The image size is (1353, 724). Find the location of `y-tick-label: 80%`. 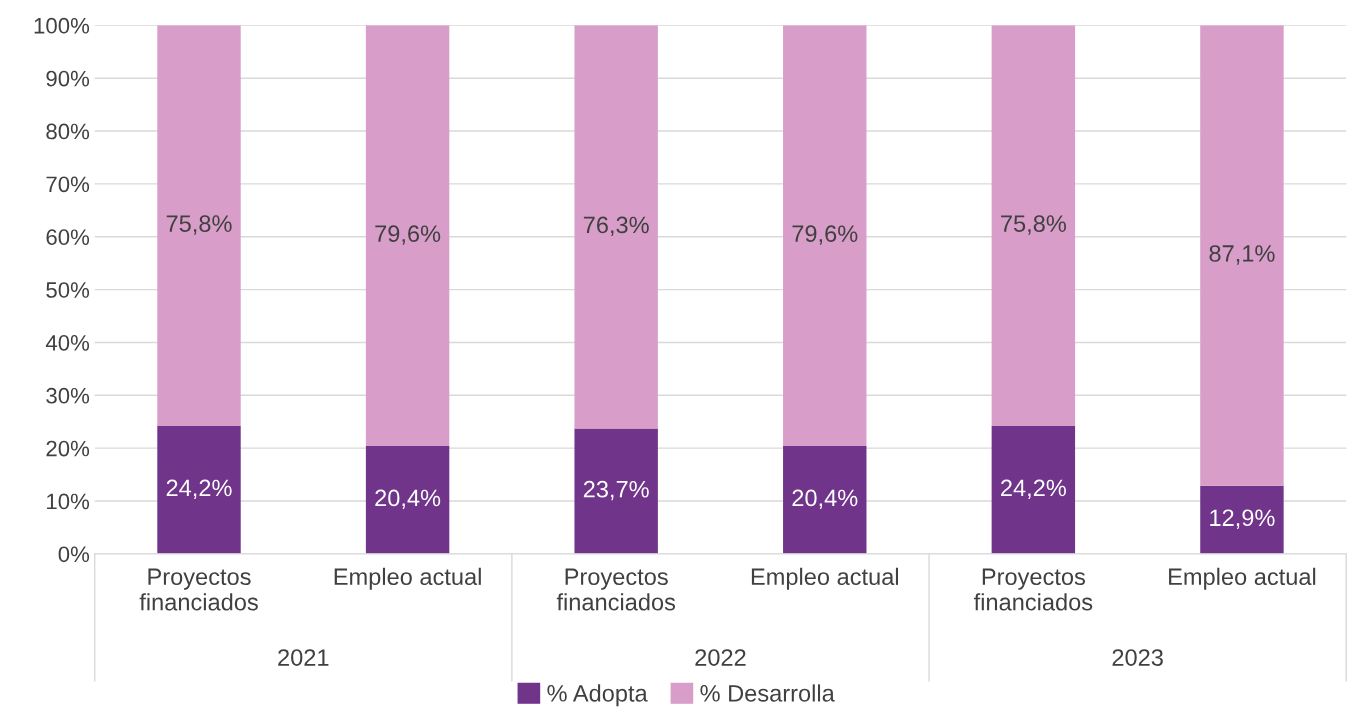

y-tick-label: 80% is located at coordinates (68, 131).